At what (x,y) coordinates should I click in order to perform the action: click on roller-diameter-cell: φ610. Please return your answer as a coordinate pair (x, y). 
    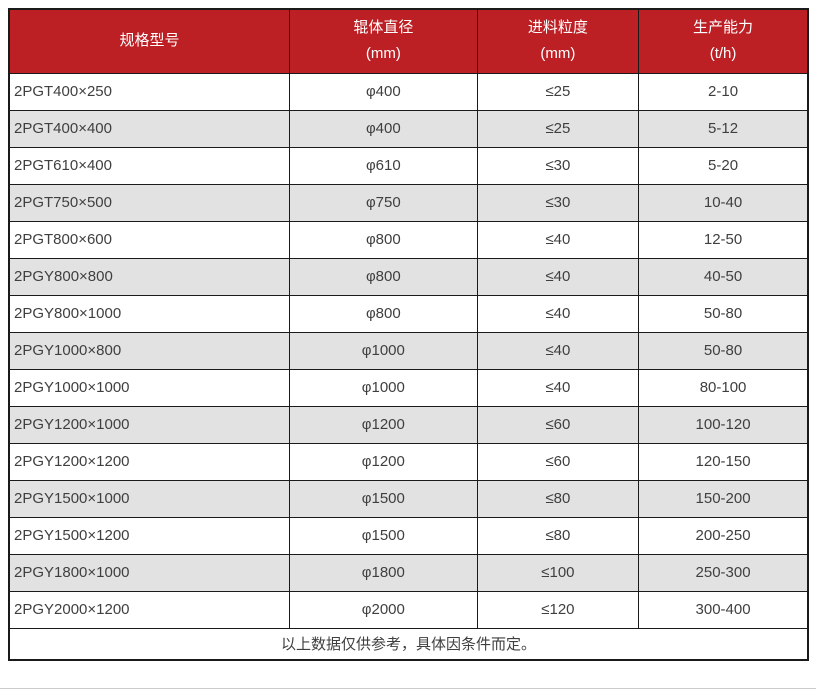
    Looking at the image, I should click on (383, 165).